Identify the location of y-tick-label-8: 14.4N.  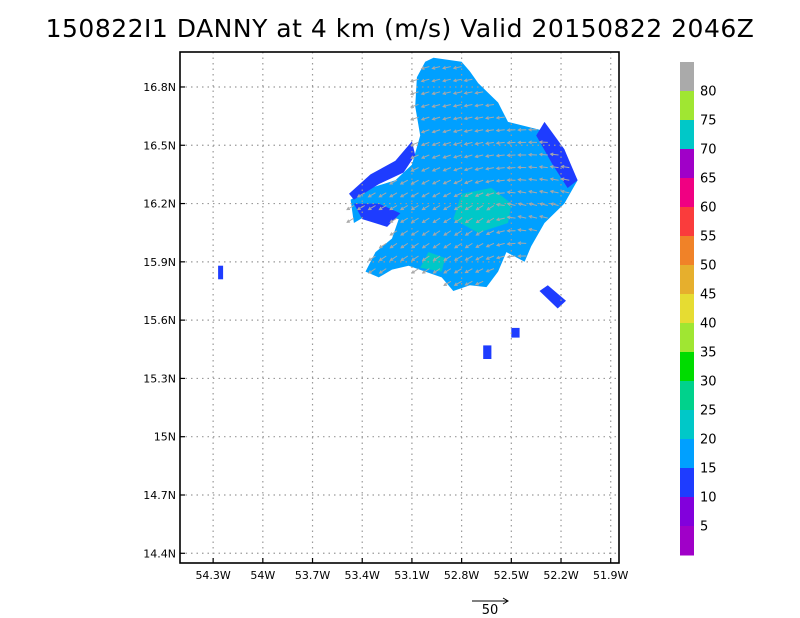
(159, 553).